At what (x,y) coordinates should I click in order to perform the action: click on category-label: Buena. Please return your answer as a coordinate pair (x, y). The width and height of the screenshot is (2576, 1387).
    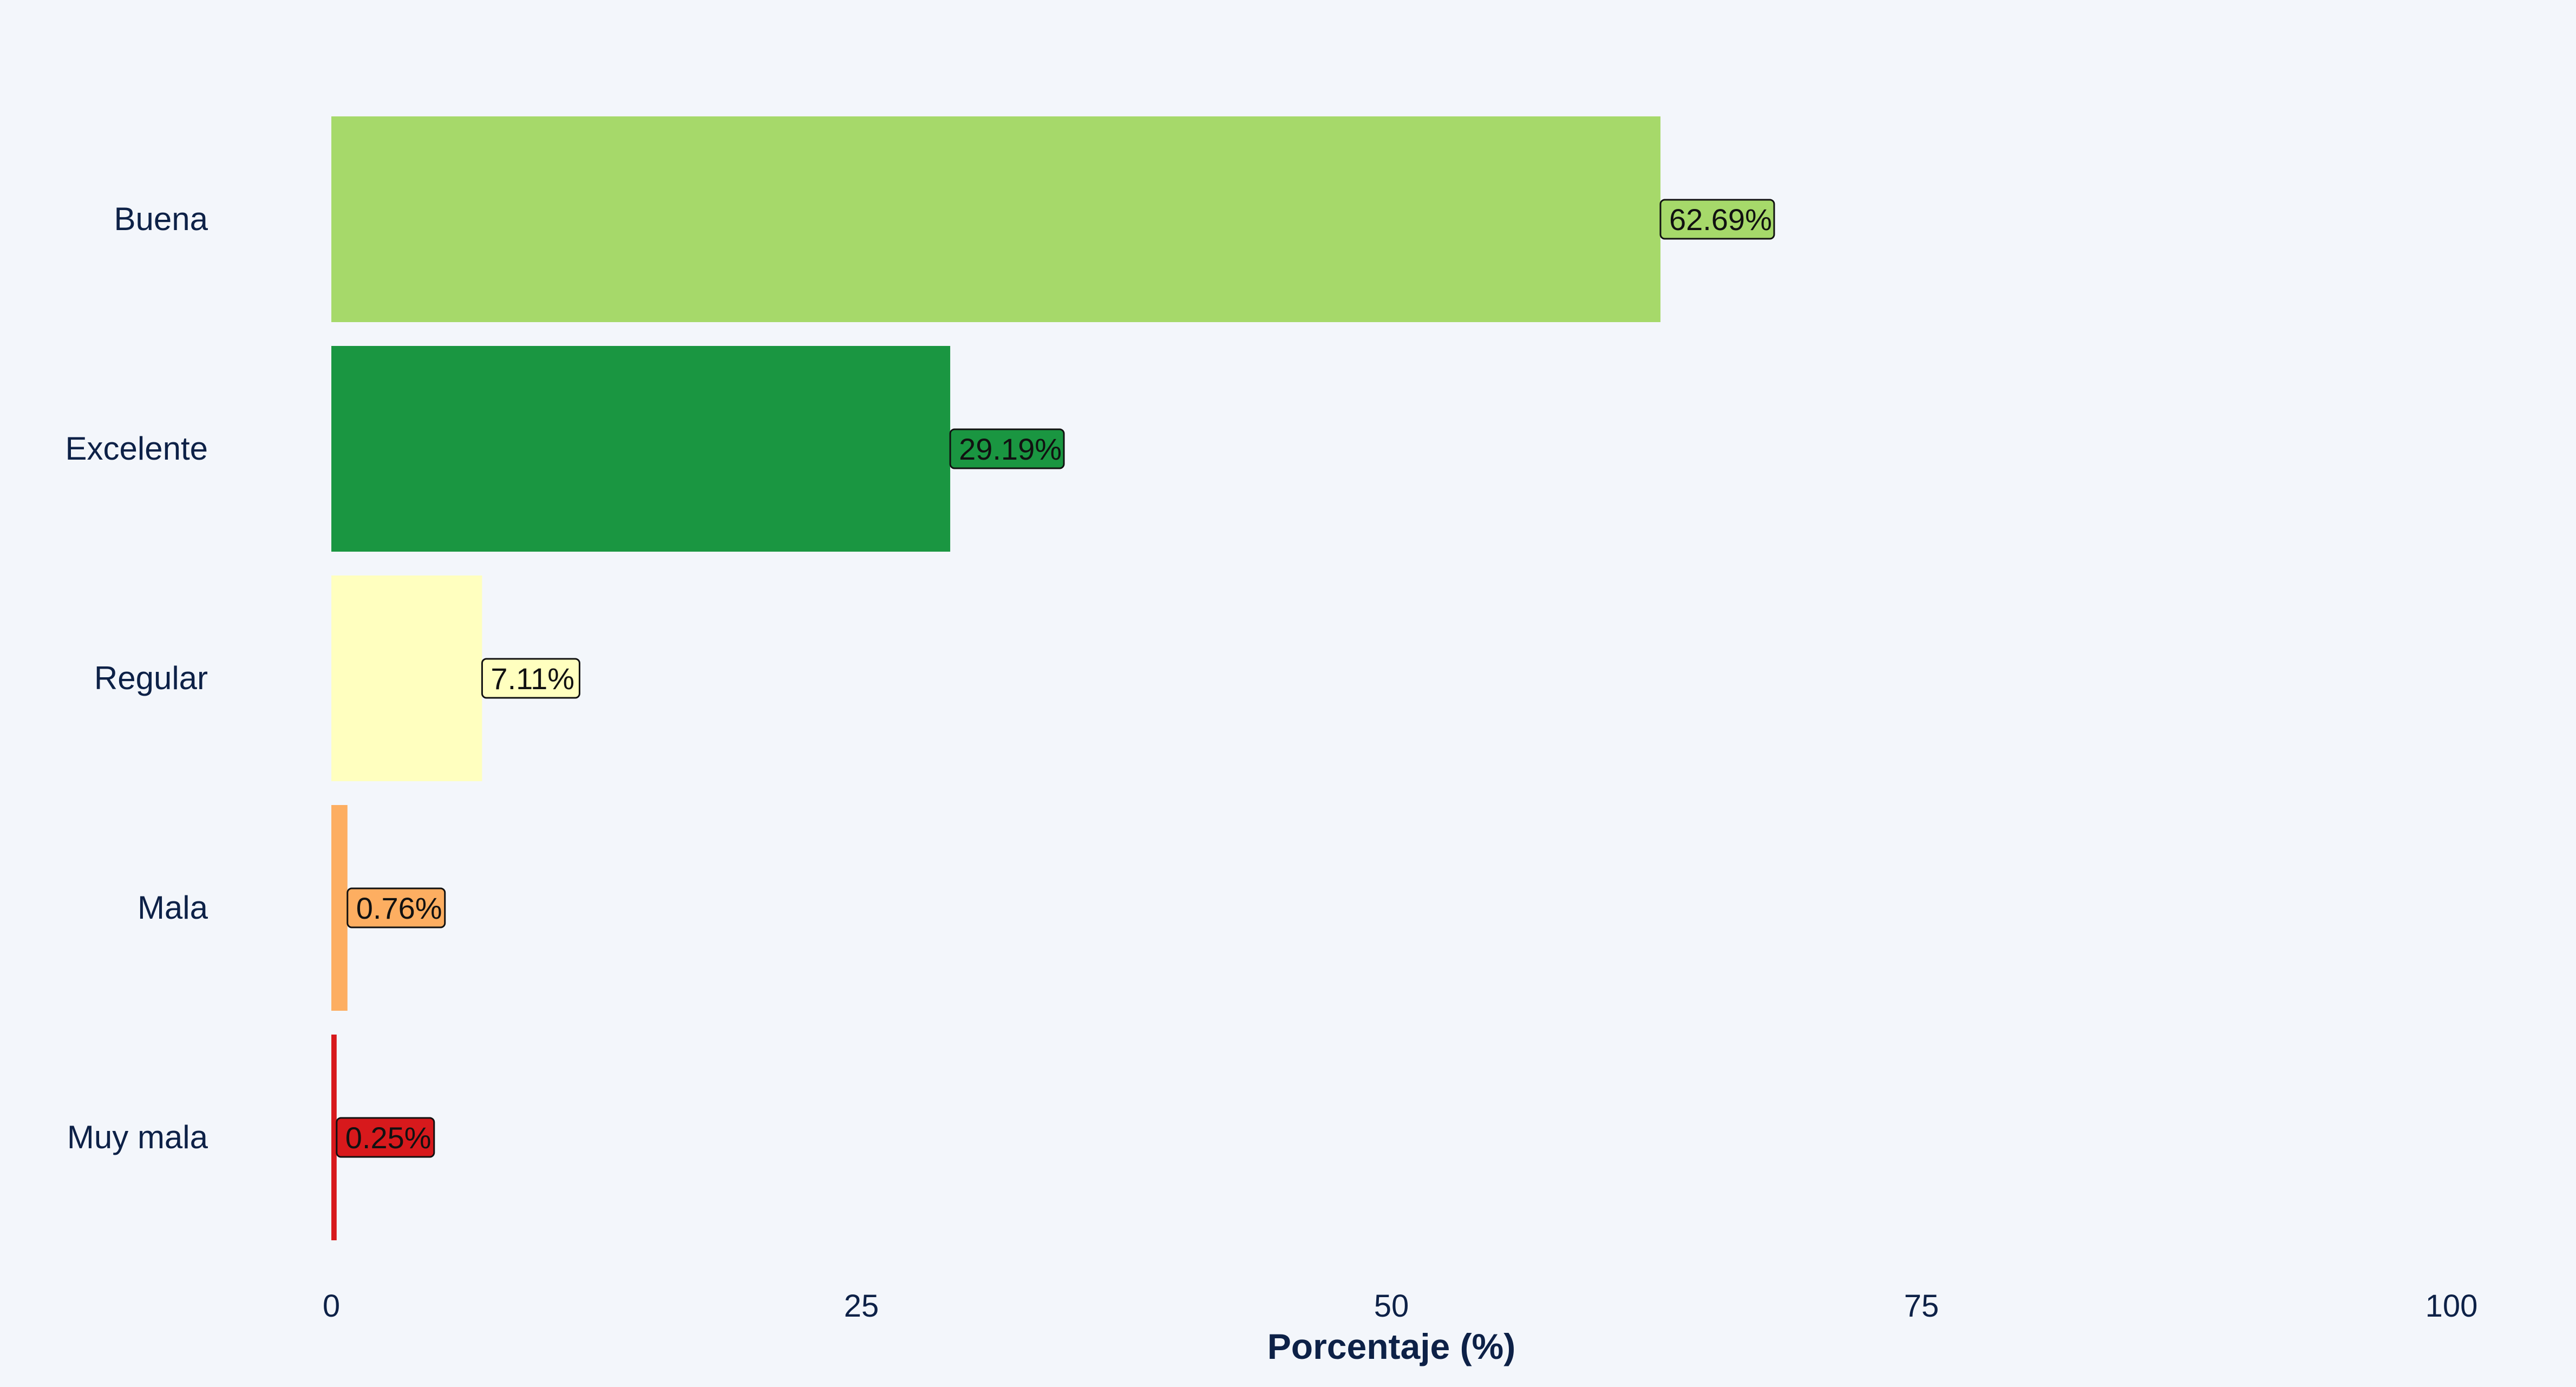
    Looking at the image, I should click on (161, 219).